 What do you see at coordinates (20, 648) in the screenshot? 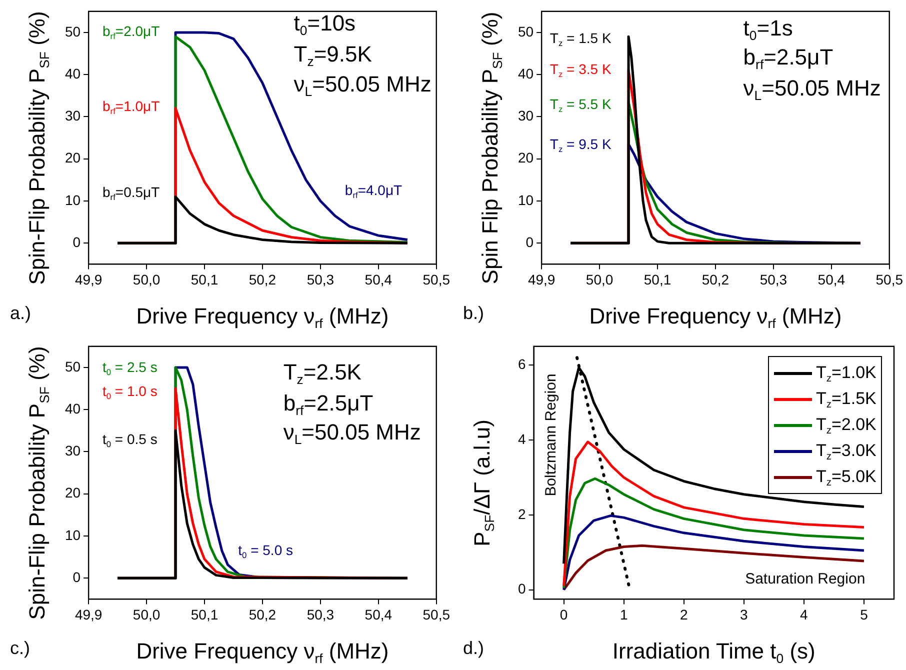
I see `text: c.)` at bounding box center [20, 648].